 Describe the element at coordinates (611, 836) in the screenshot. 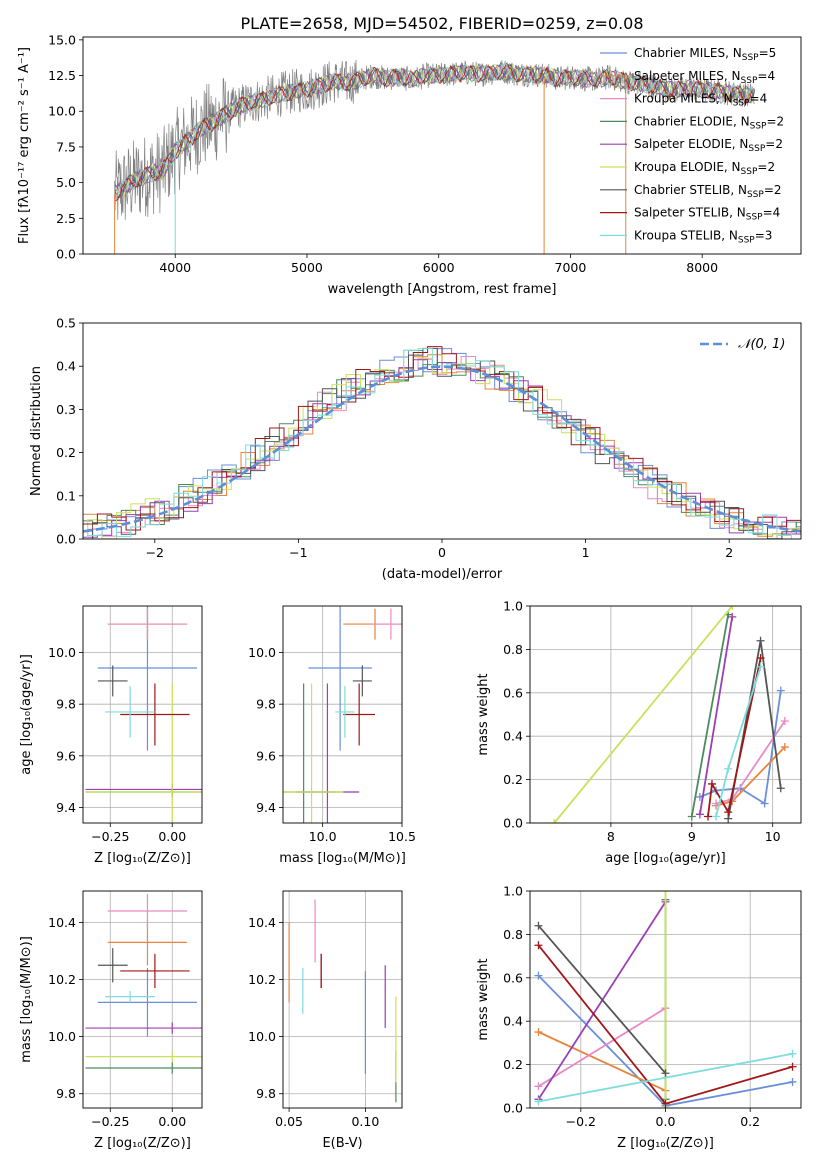

I see `x-tick-label: 8` at that location.